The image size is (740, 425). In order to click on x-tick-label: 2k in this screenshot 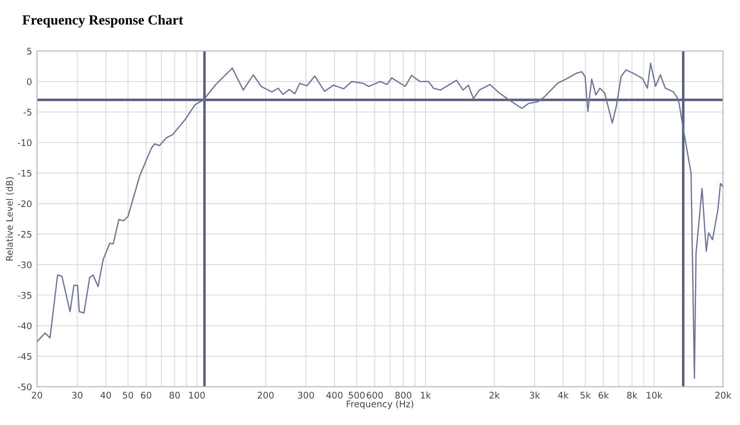, I will do `click(494, 395)`.